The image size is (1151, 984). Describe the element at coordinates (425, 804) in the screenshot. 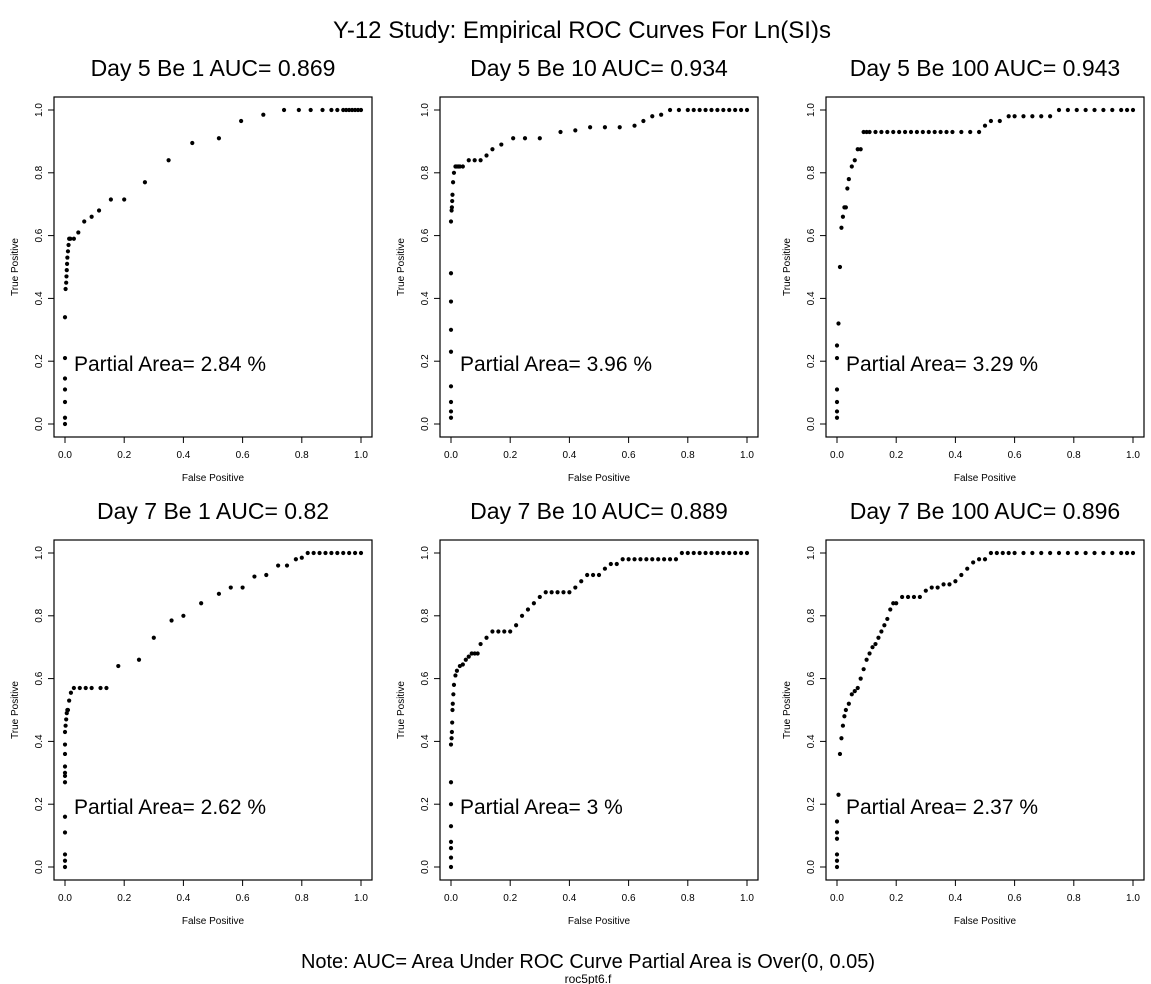

I see `y-tick-label: 0.2` at that location.